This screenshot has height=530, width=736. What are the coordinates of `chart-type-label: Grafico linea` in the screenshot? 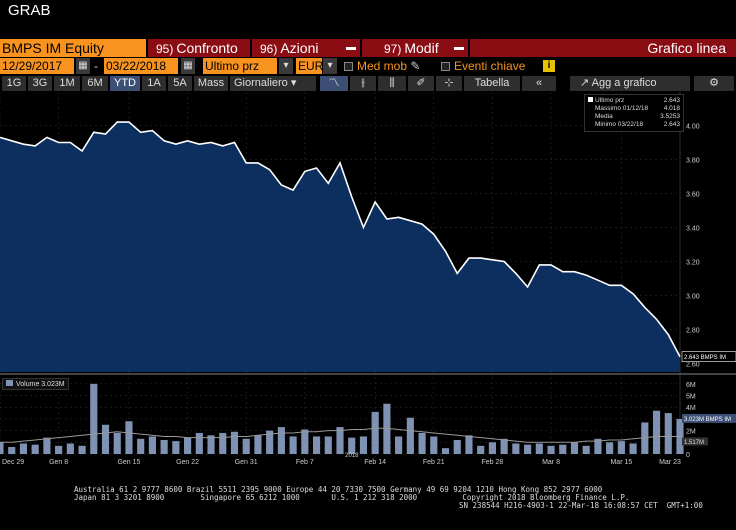 It's located at (603, 48).